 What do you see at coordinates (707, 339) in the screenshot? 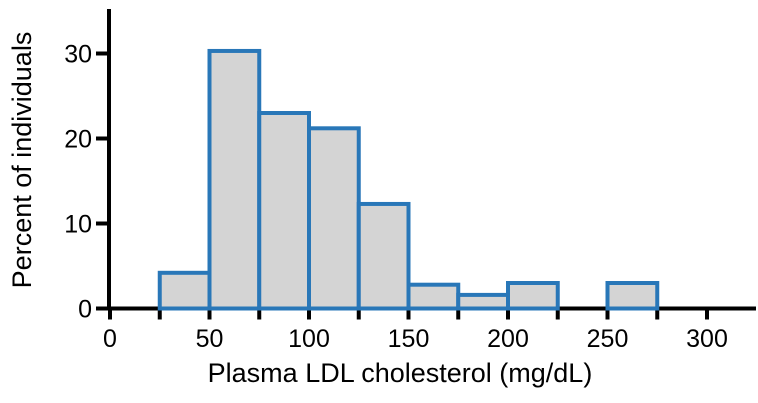
I see `x-tick-label: 300` at bounding box center [707, 339].